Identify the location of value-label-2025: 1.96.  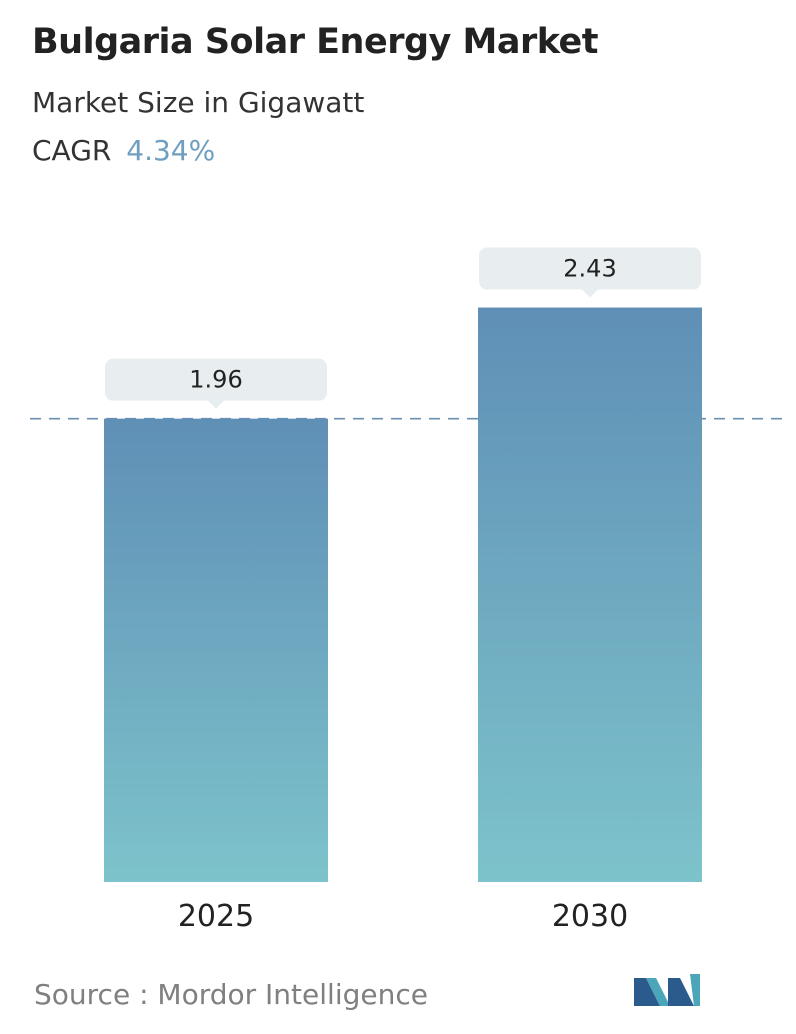
(215, 380).